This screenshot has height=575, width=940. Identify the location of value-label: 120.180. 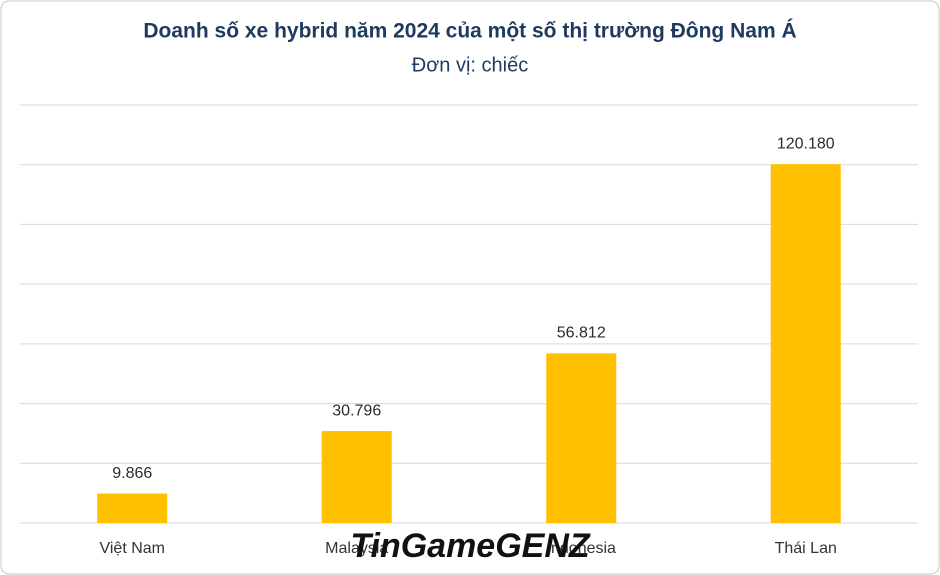
(806, 143).